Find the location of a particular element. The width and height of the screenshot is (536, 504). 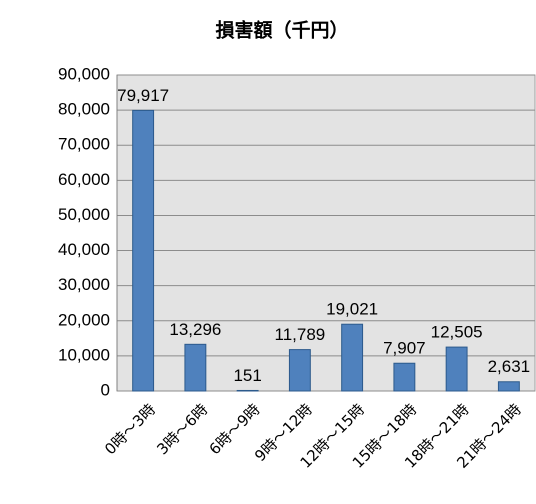

y-tick-label: 0 is located at coordinates (105, 389).